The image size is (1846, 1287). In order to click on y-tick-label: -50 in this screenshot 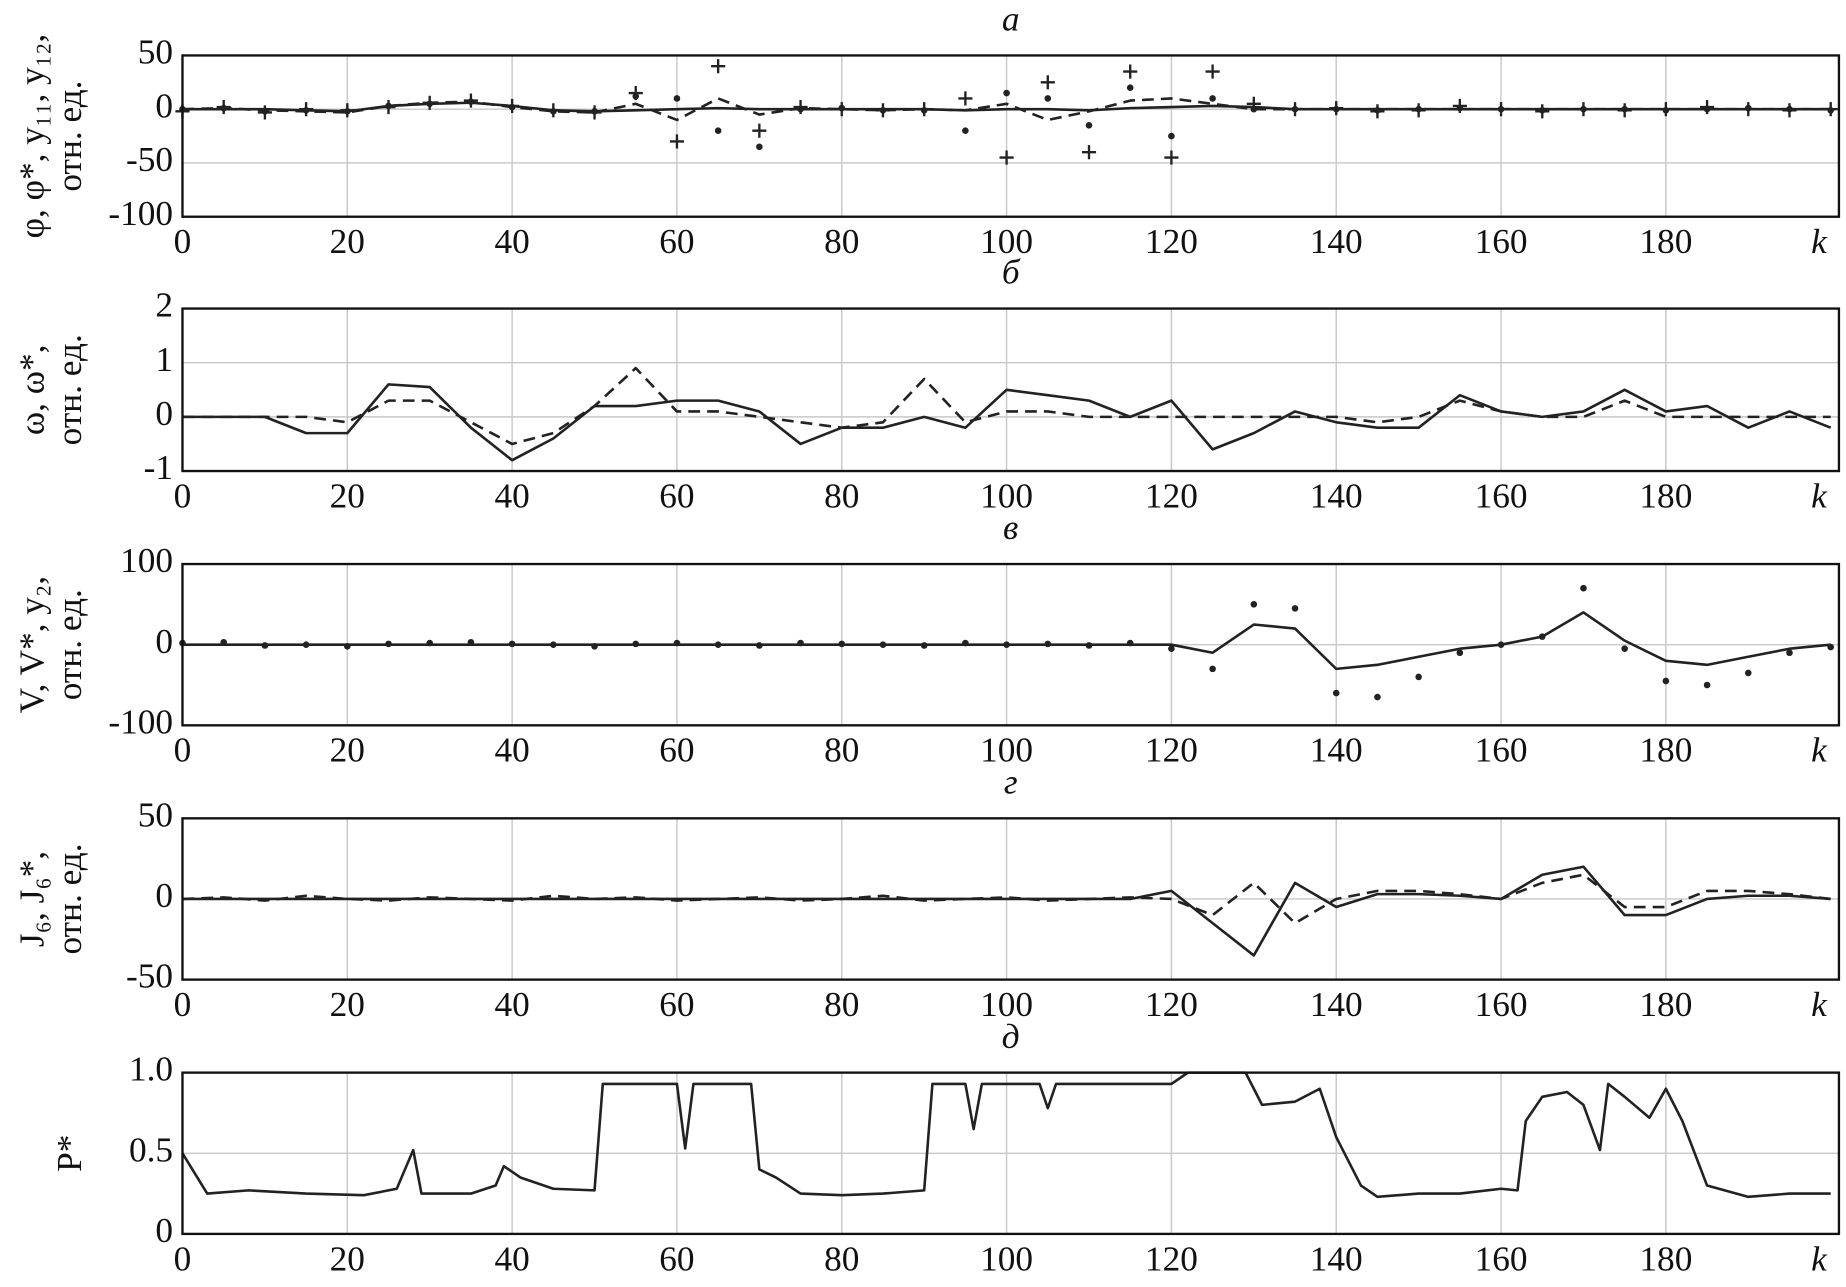, I will do `click(149, 159)`.